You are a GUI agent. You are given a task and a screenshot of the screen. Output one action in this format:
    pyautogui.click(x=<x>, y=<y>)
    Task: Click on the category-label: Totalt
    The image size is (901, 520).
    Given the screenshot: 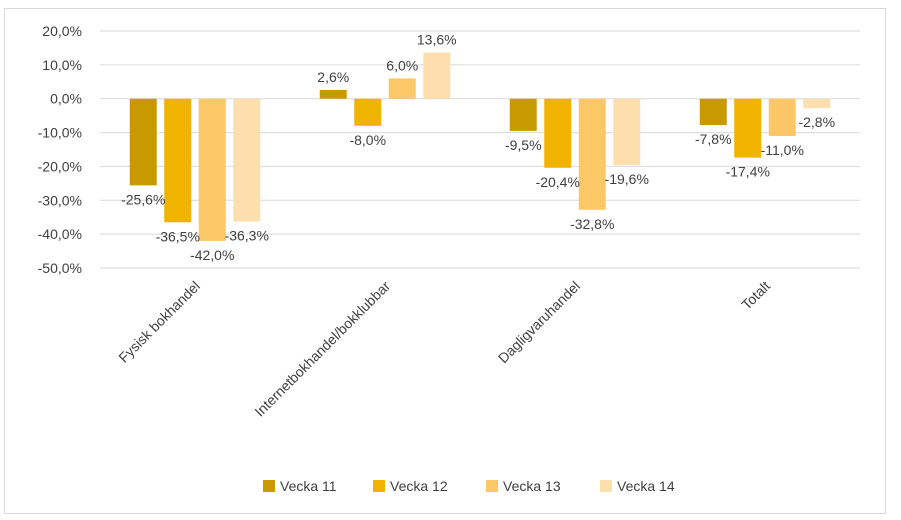 What is the action you would take?
    pyautogui.click(x=755, y=295)
    